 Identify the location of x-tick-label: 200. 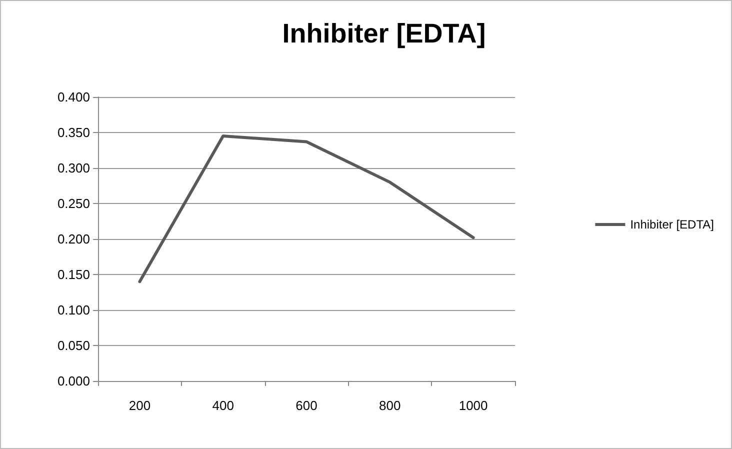
(139, 405).